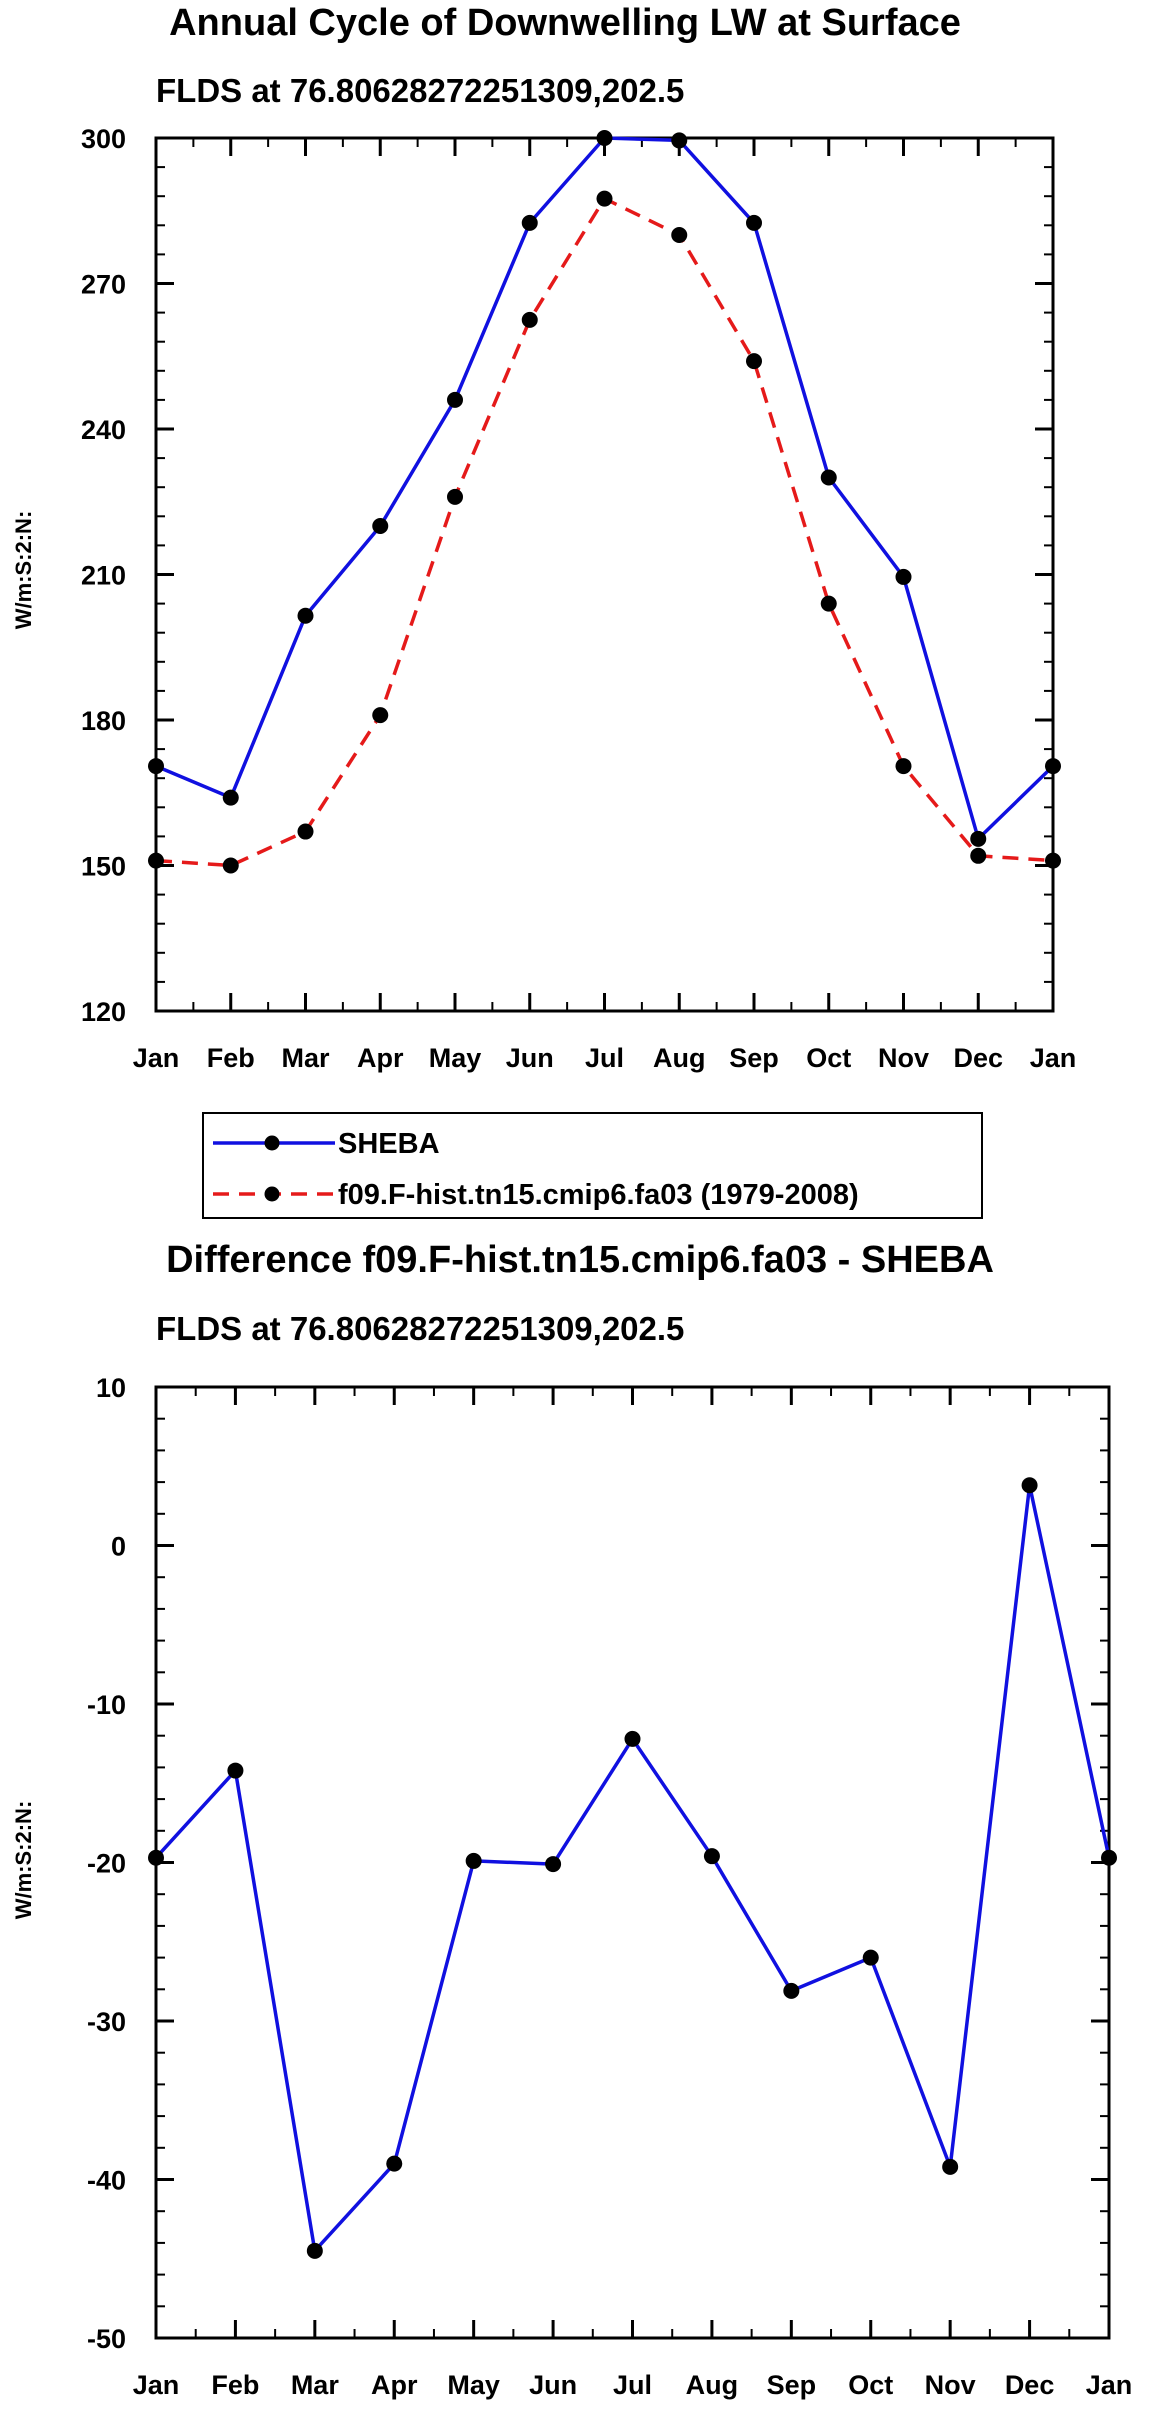  Describe the element at coordinates (530, 1058) in the screenshot. I see `chart1-x-tick-label: Jun` at that location.